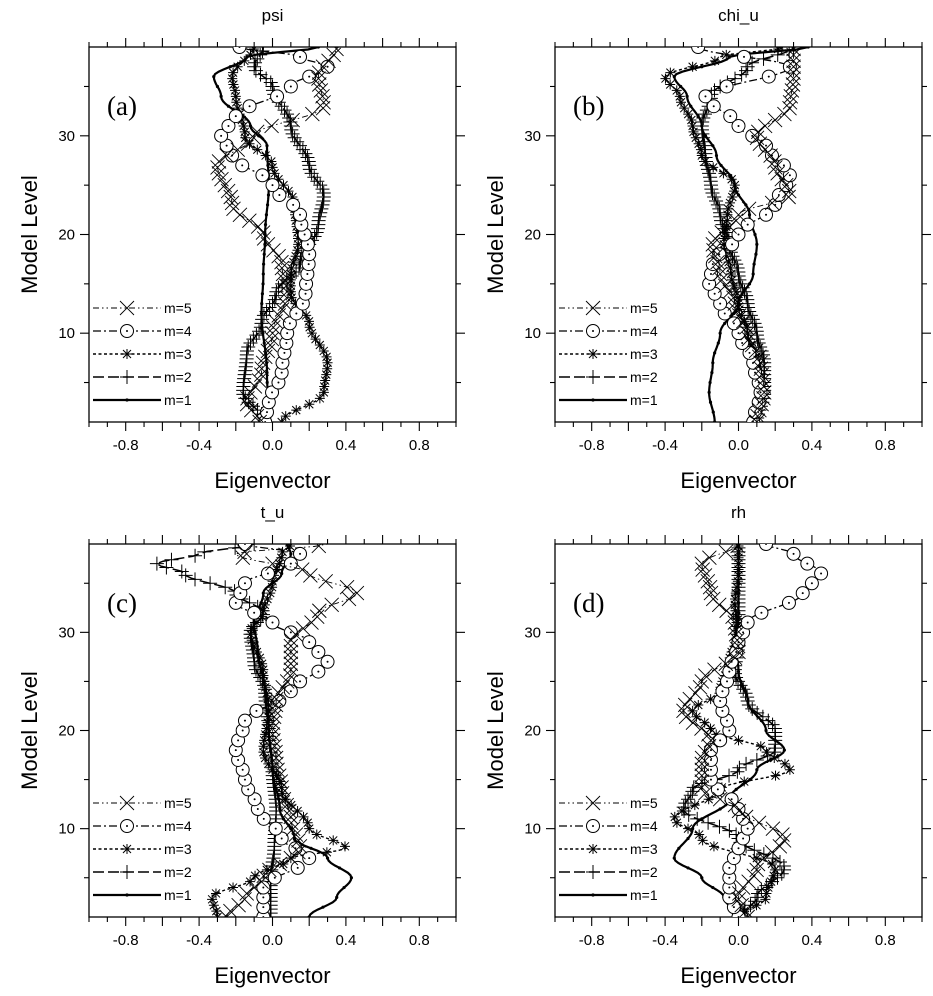 Image resolution: width=933 pixels, height=996 pixels. What do you see at coordinates (142, 895) in the screenshot?
I see `legend-item: m=1` at bounding box center [142, 895].